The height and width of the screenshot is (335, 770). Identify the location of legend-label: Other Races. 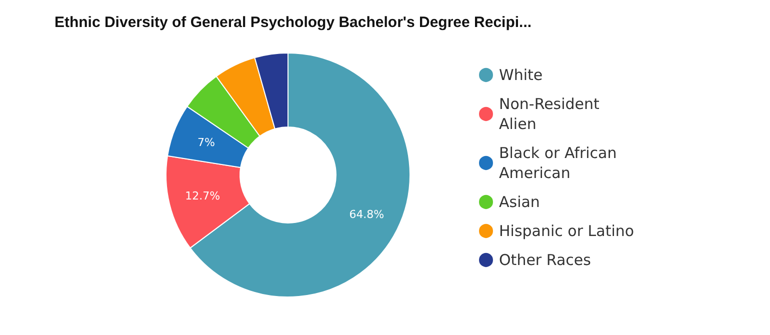
(545, 260).